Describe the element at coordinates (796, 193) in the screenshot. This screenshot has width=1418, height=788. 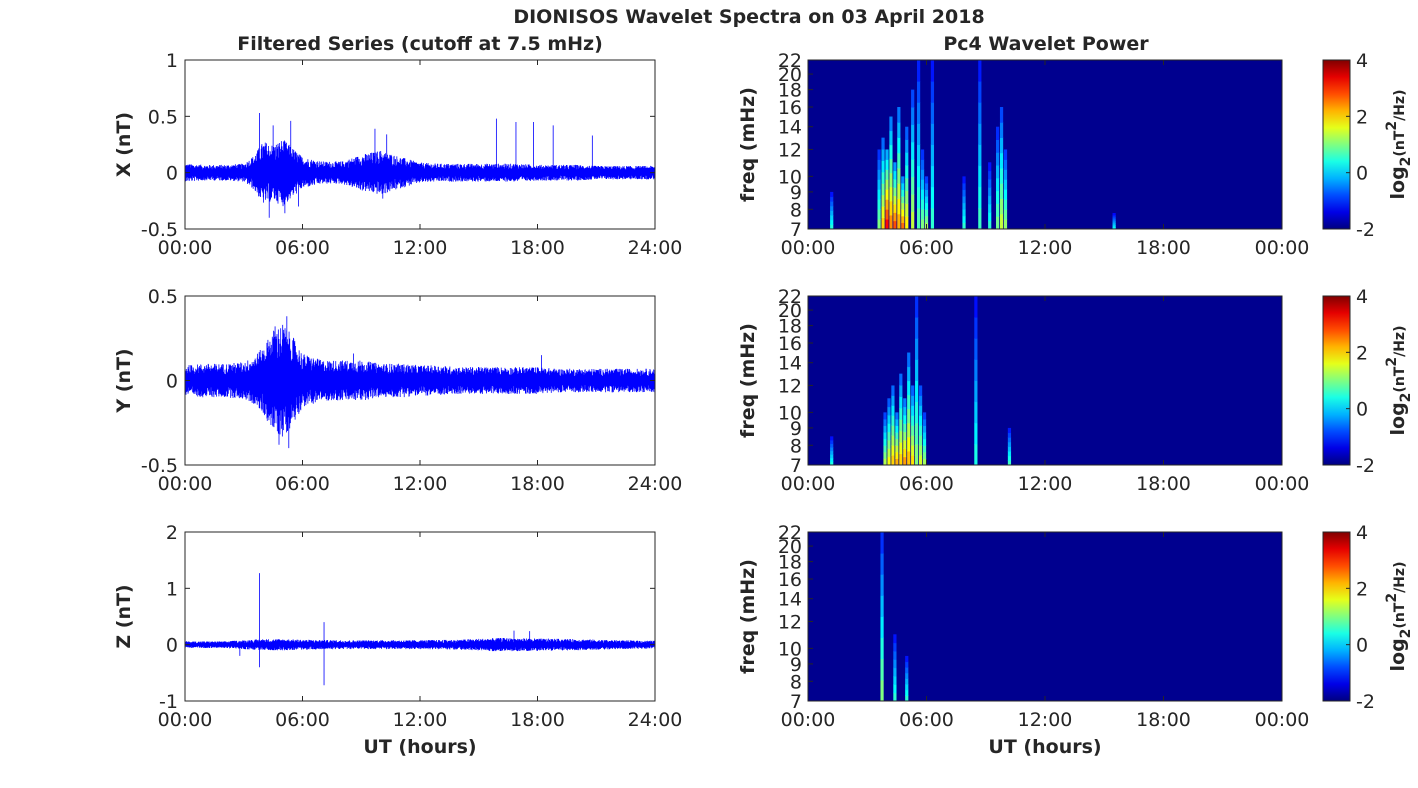
I see `y-tick-label: 9` at that location.